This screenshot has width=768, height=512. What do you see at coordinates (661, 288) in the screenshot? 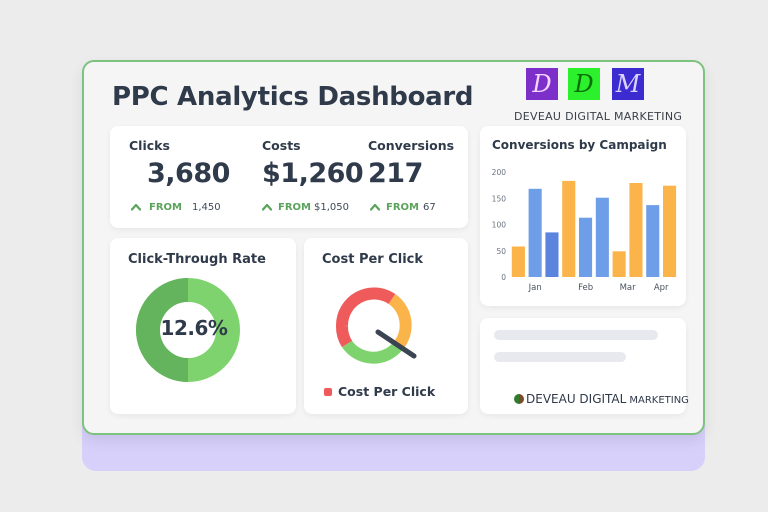
I see `x-tick-label: Apr` at bounding box center [661, 288].